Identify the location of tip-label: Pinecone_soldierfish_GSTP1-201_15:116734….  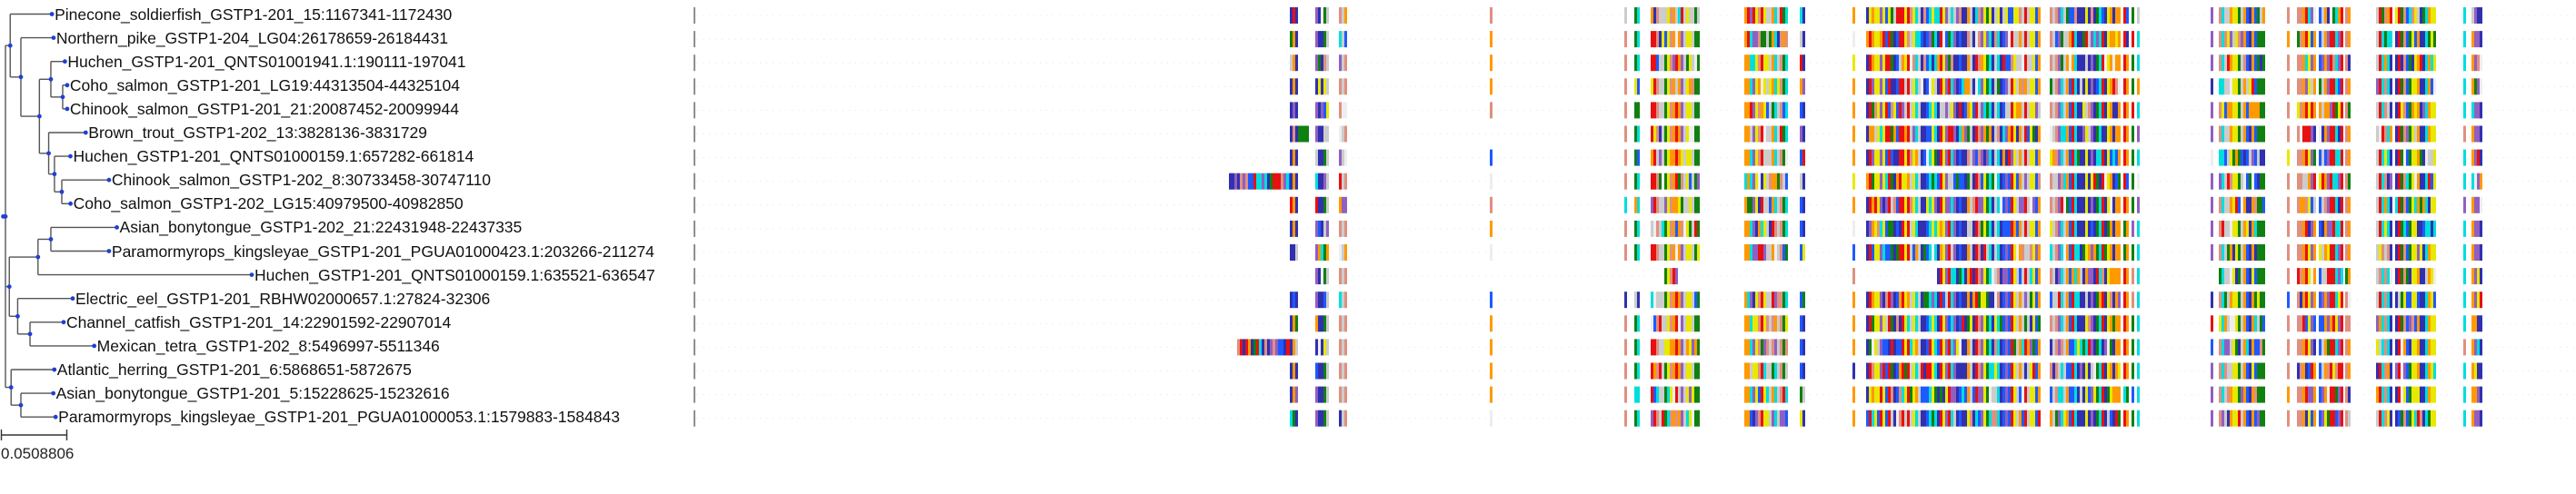
(254, 14).